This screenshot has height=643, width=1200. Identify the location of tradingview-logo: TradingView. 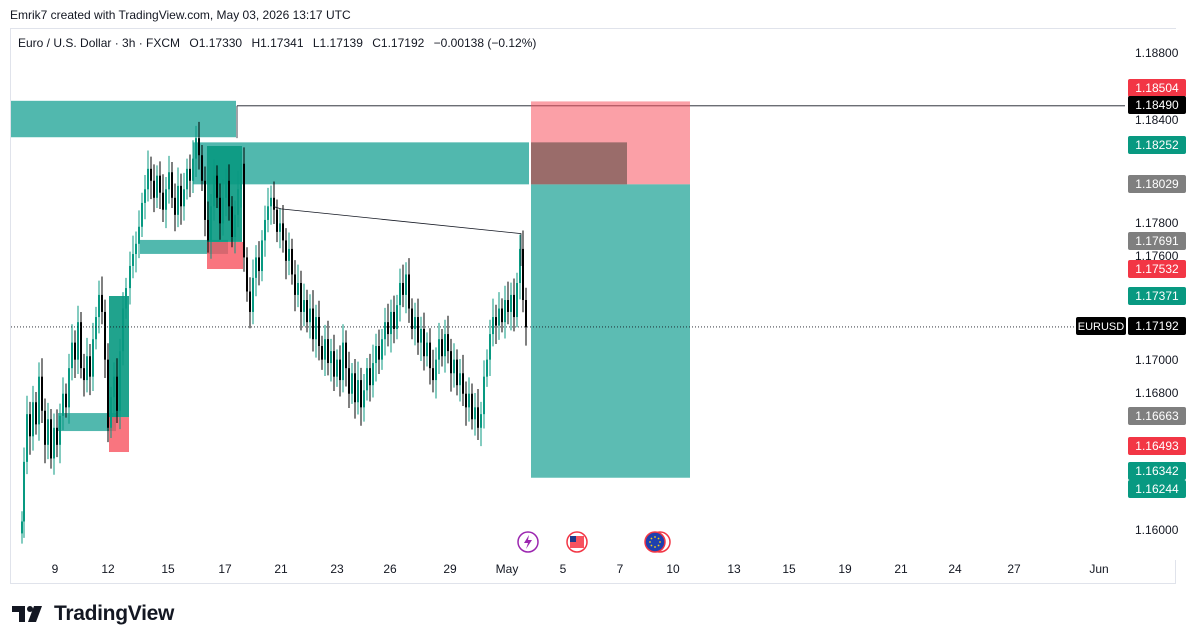
(93, 614).